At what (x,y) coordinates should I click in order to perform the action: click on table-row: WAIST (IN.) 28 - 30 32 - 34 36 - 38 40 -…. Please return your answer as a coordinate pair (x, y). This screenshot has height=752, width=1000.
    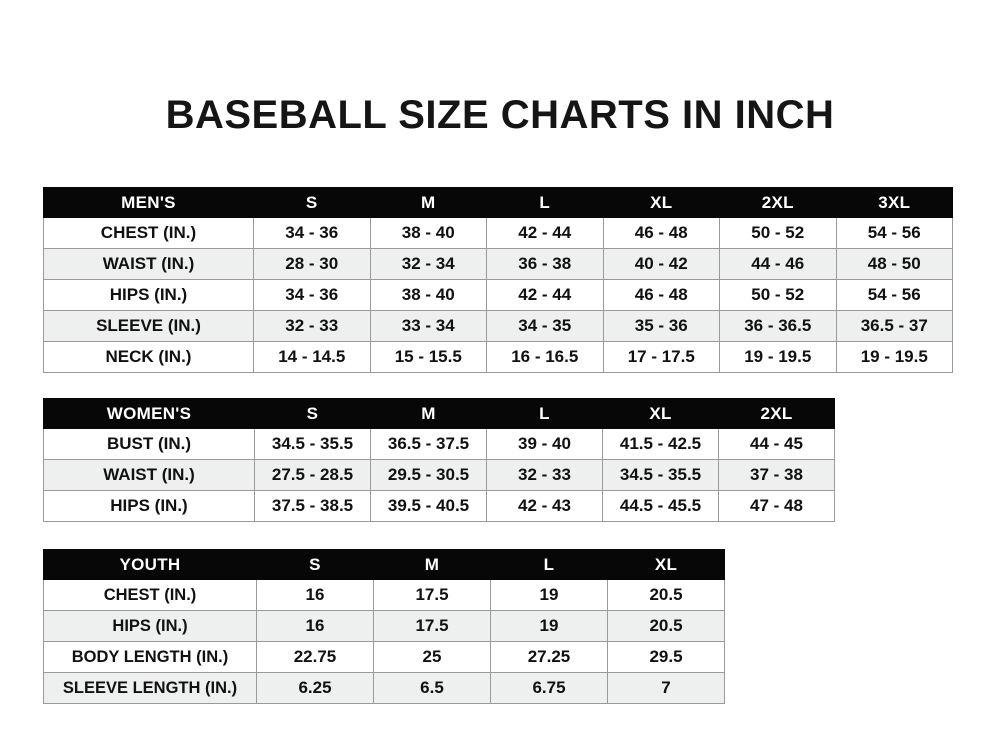
    Looking at the image, I should click on (498, 264).